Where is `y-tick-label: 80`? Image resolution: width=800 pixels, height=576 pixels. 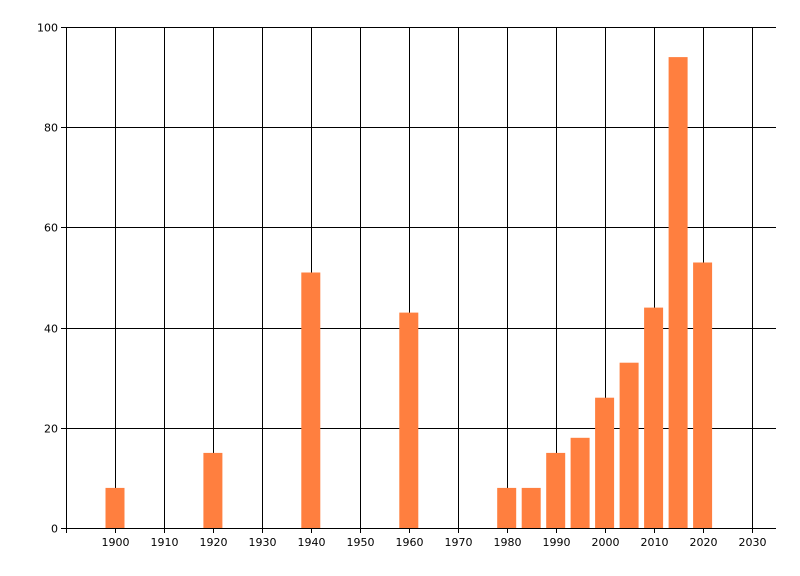 y-tick-label: 80 is located at coordinates (51, 128).